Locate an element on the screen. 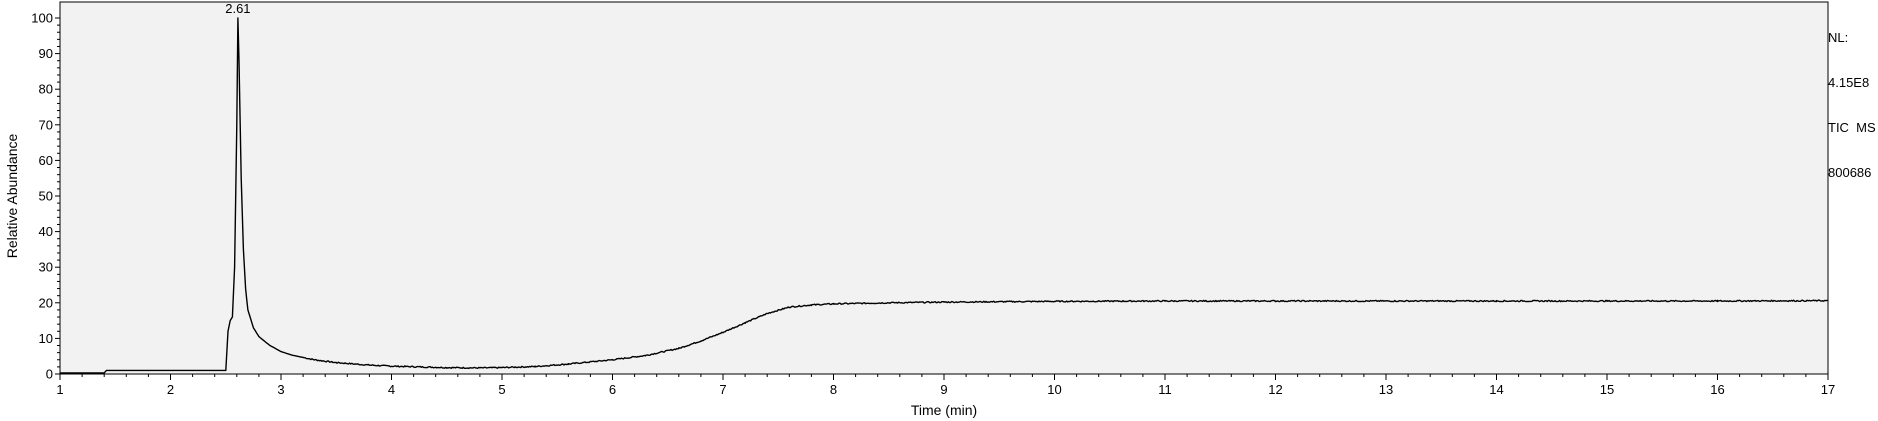 This screenshot has width=1878, height=421. x-tick-label: 5 is located at coordinates (501, 389).